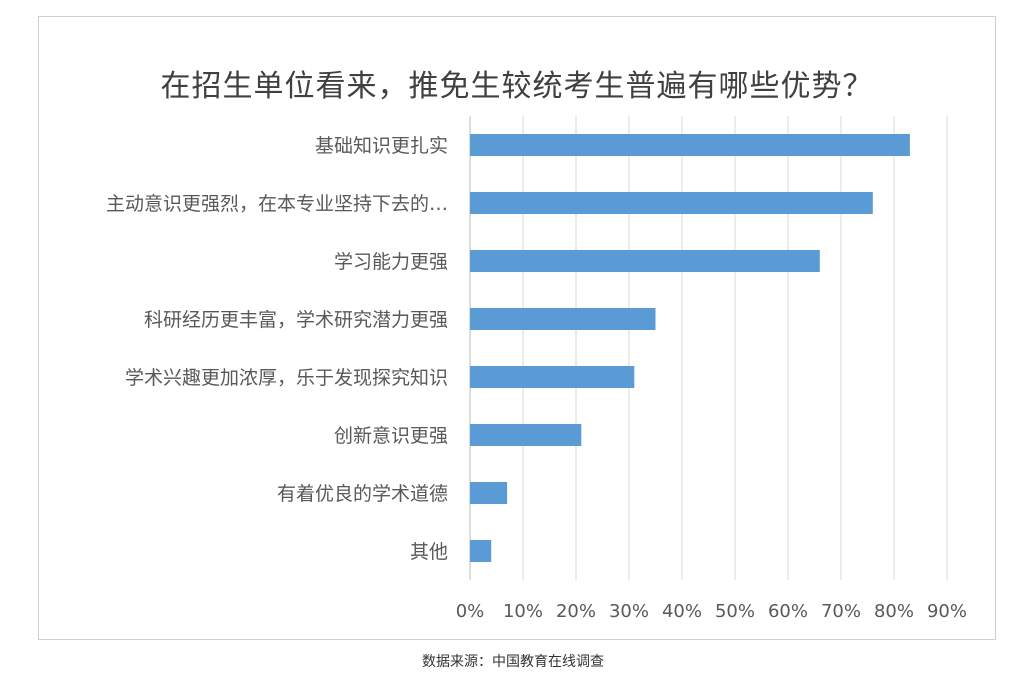  I want to click on x-tick-label: 90%, so click(947, 611).